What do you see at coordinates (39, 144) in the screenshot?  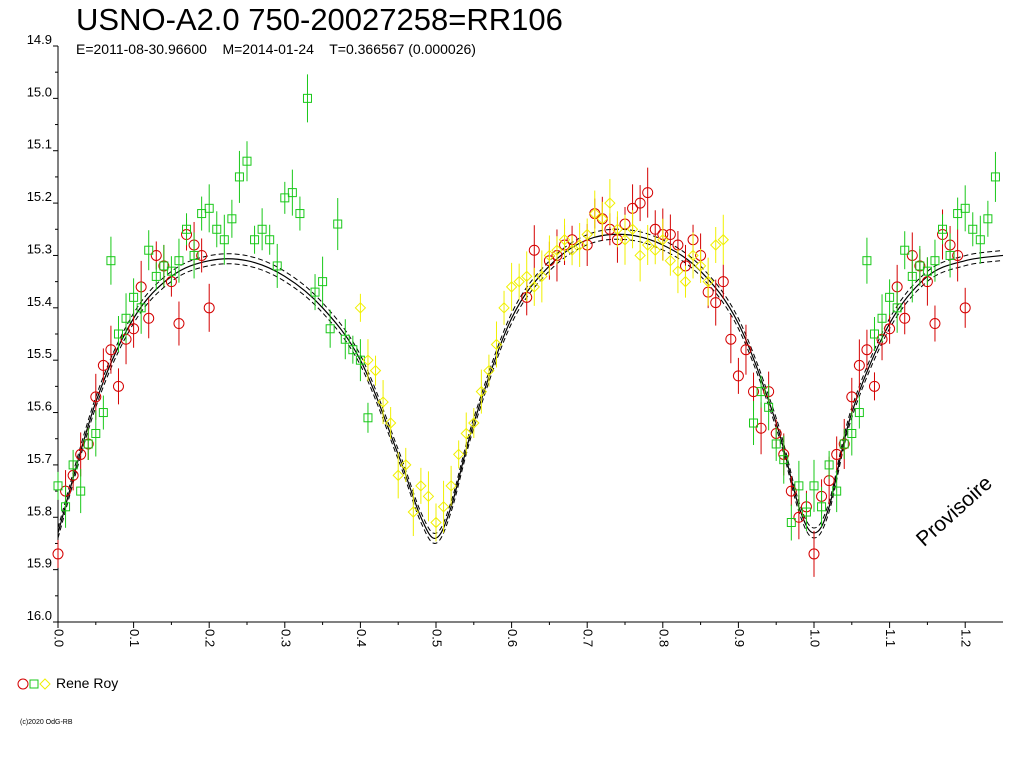 I see `y-tick-label: 15.1` at bounding box center [39, 144].